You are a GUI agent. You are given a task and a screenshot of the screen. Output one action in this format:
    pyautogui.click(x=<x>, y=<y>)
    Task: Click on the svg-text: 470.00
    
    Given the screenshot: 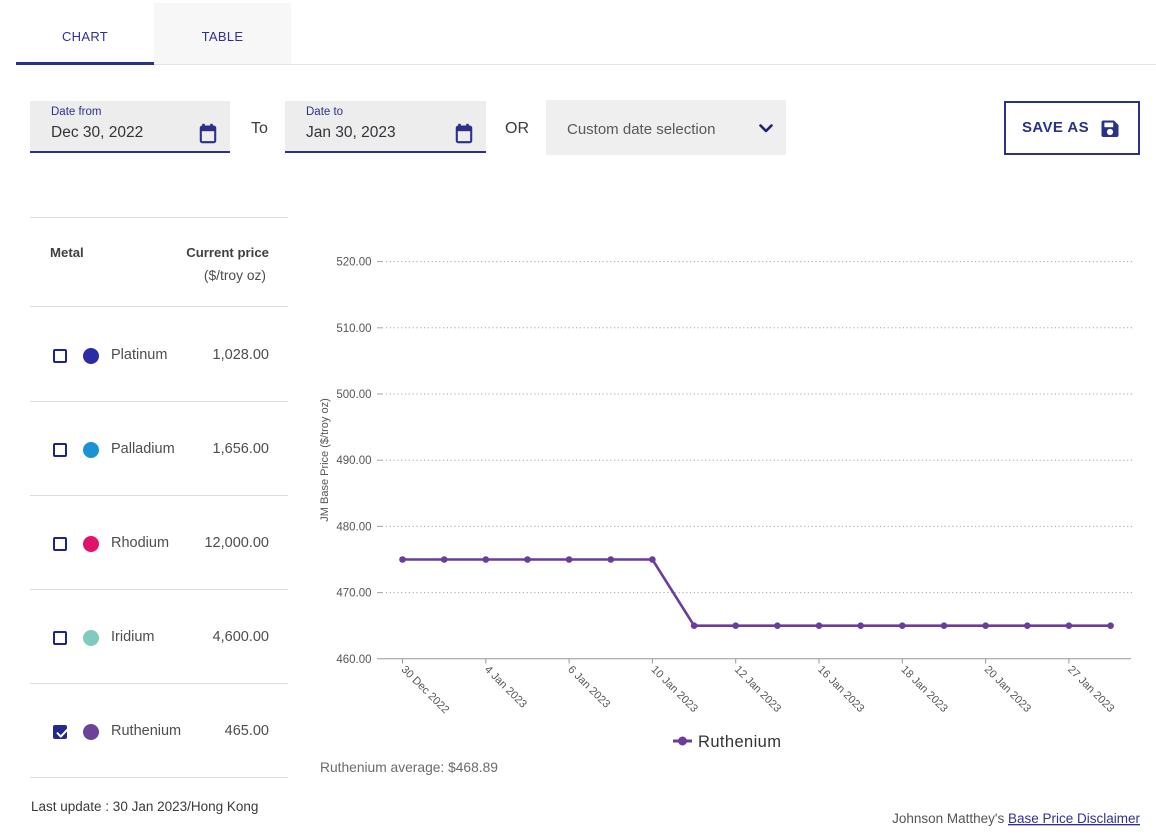 What is the action you would take?
    pyautogui.click(x=353, y=594)
    